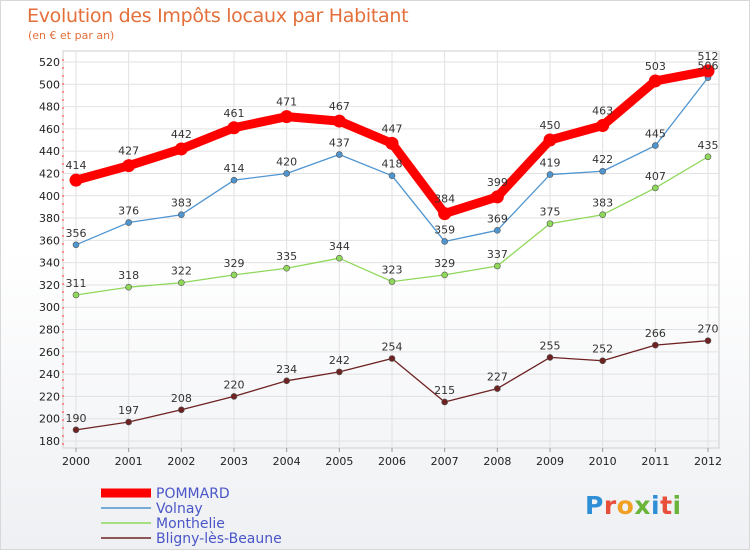  What do you see at coordinates (444, 229) in the screenshot?
I see `data-label: 359` at bounding box center [444, 229].